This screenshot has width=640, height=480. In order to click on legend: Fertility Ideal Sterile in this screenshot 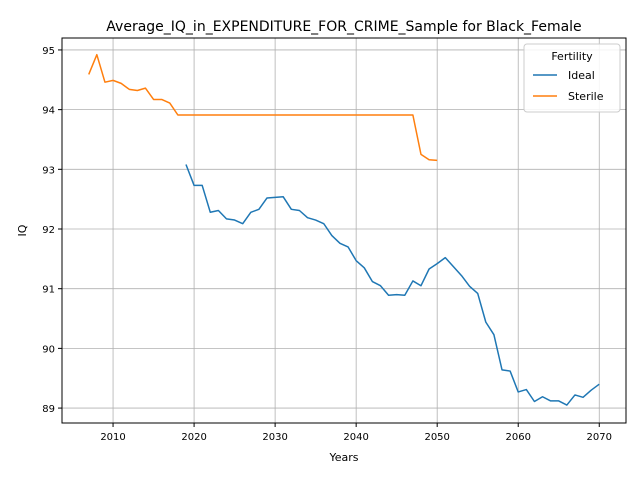, I will do `click(572, 78)`.